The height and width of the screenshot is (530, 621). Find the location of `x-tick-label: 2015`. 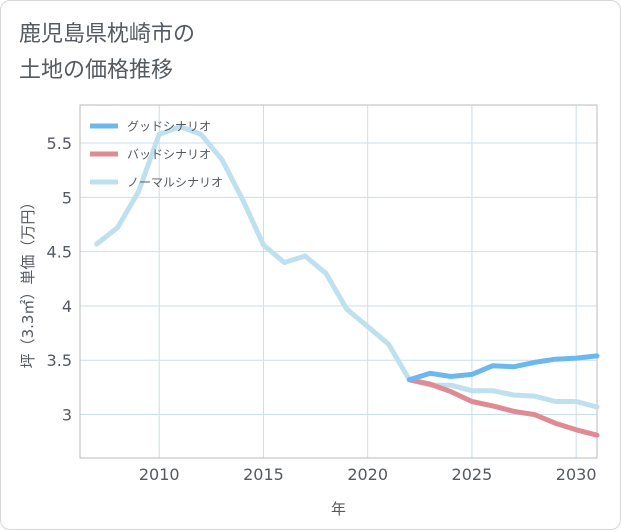

x-tick-label: 2015 is located at coordinates (263, 474).